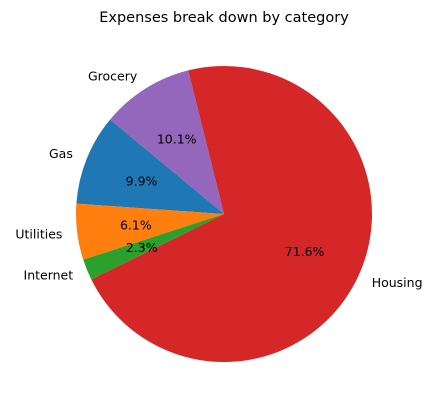 The height and width of the screenshot is (409, 437). What do you see at coordinates (224, 18) in the screenshot?
I see `chart-title: Expenses break down by category` at bounding box center [224, 18].